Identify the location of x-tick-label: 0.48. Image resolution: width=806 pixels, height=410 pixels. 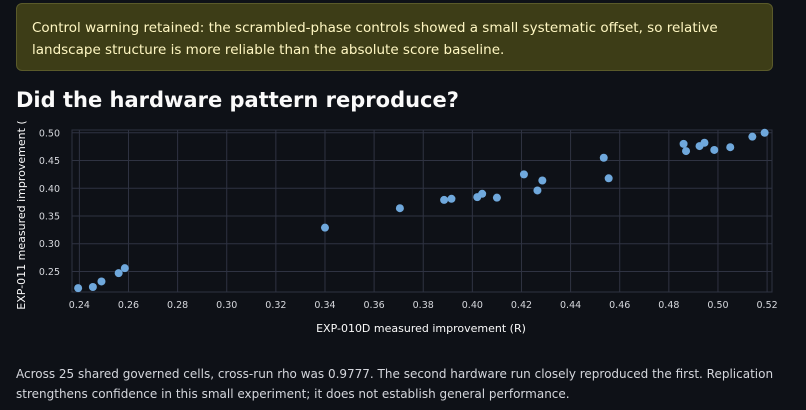
(668, 305).